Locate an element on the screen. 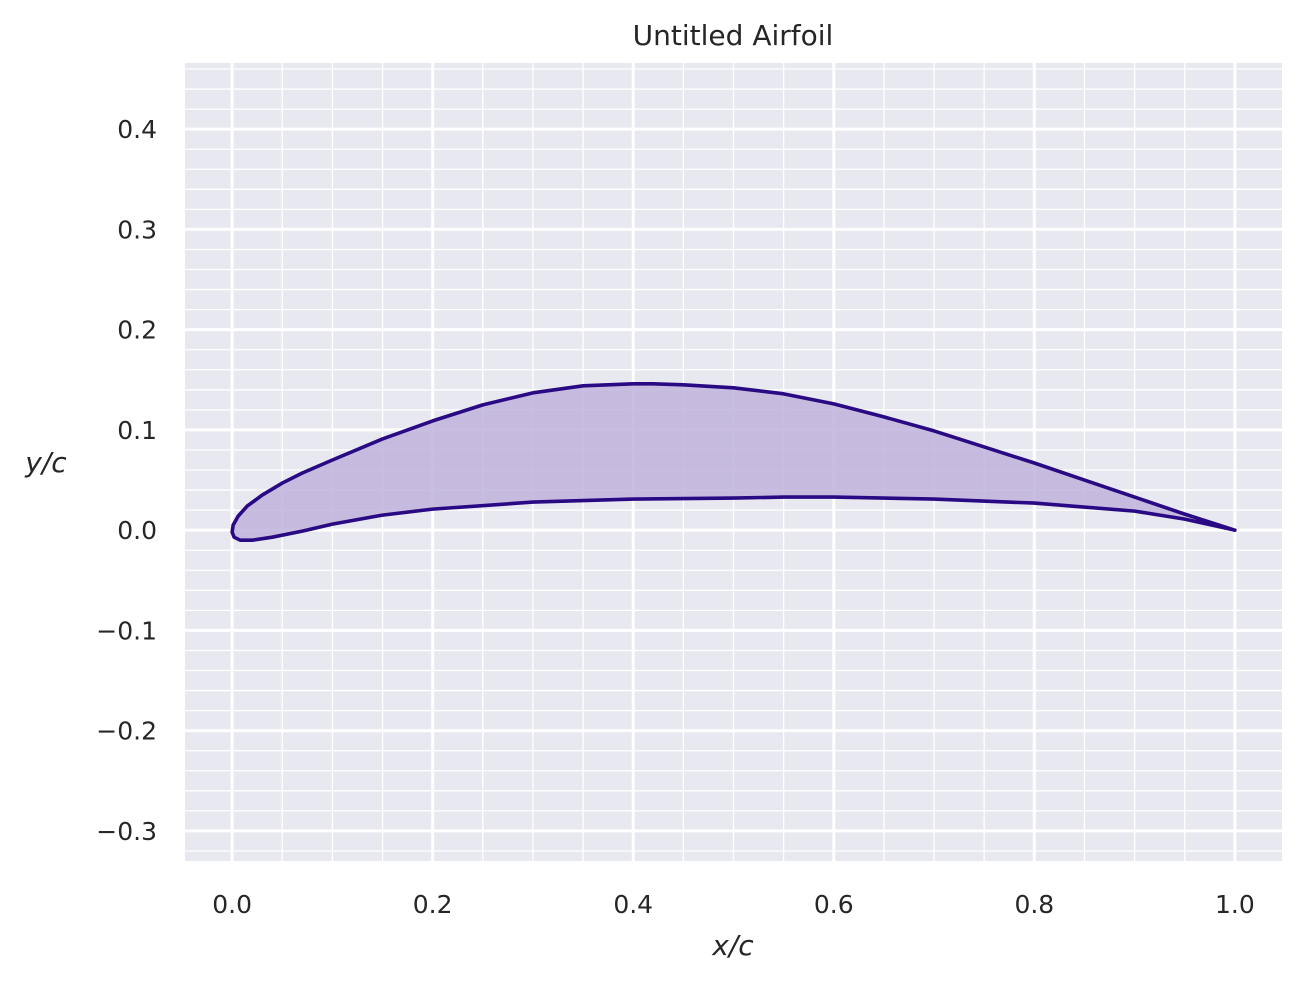 The image size is (1303, 983). y-tick-label: 0.3 is located at coordinates (137, 229).